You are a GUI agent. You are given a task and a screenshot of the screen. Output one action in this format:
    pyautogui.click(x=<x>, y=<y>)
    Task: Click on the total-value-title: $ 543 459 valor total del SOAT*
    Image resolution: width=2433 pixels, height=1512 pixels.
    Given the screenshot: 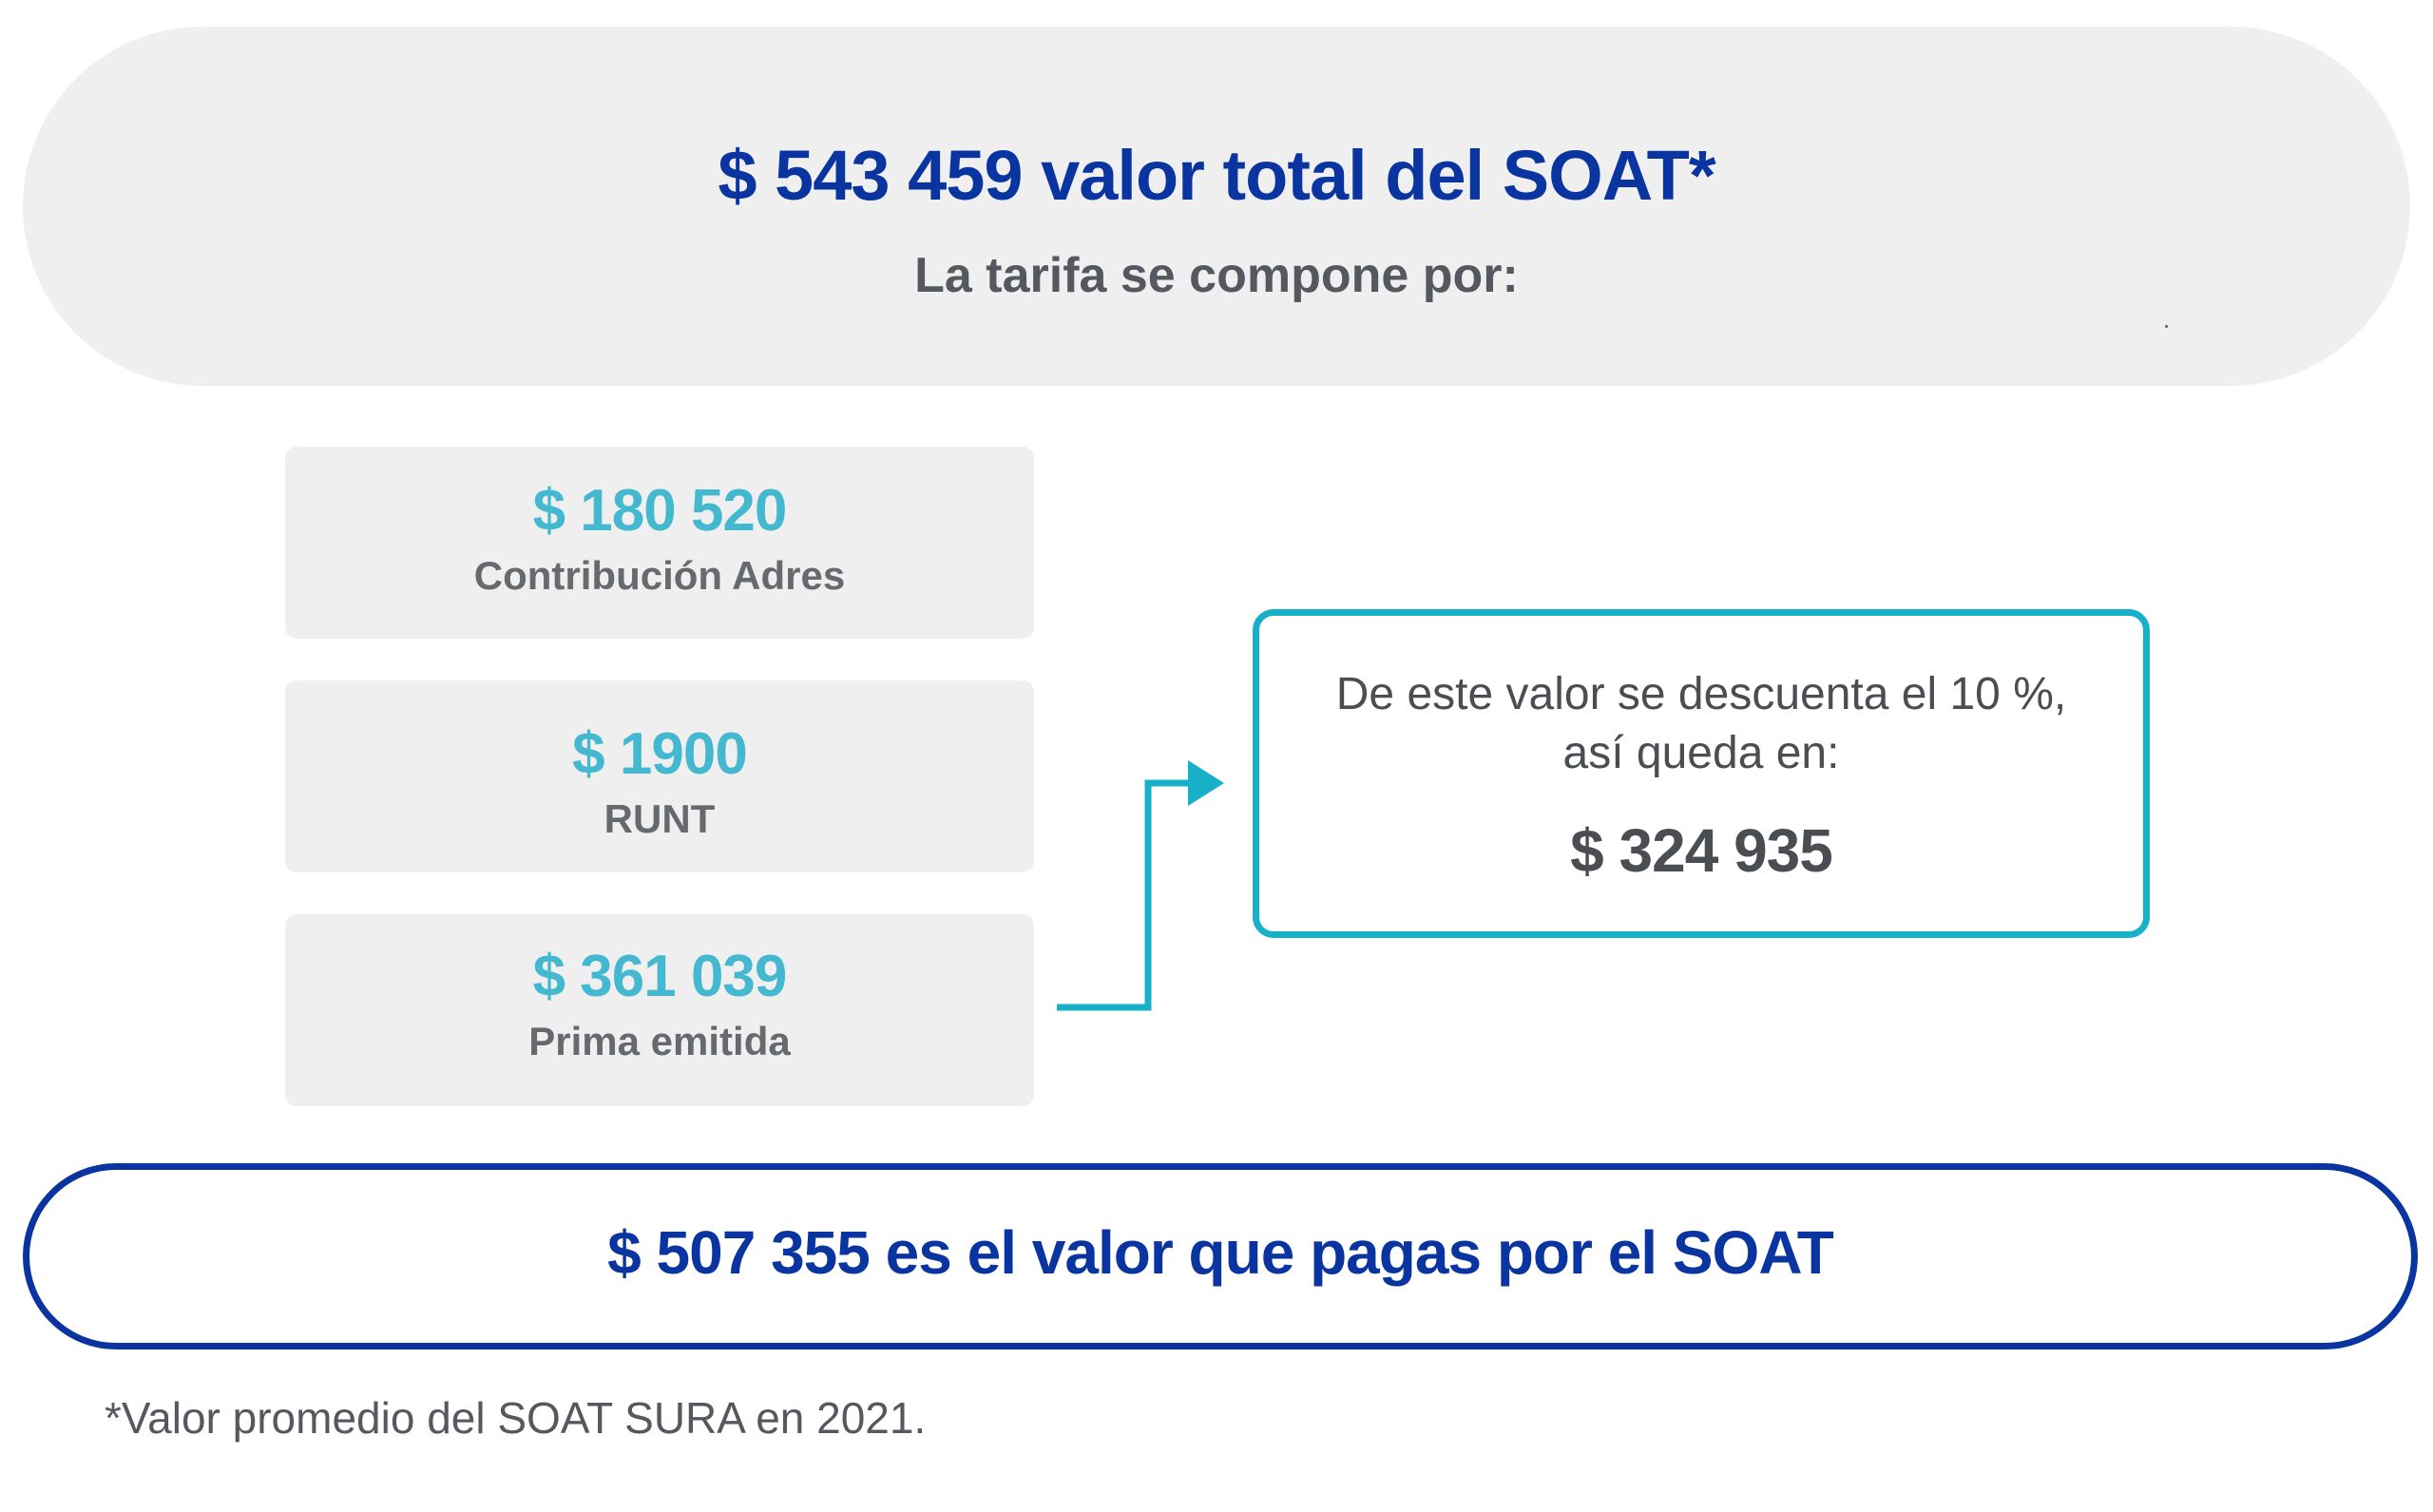 What is the action you would take?
    pyautogui.click(x=1216, y=175)
    